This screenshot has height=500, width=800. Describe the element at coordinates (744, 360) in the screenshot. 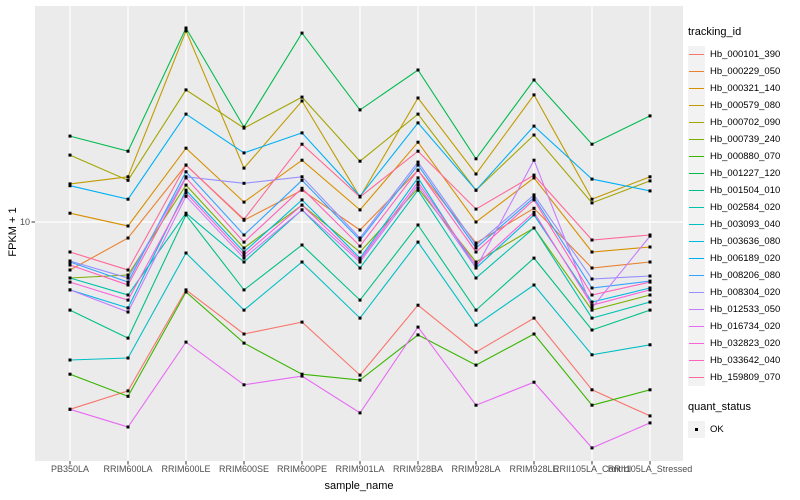

I see `legend-item-Hb_033642_040: Hb_033642_040` at that location.